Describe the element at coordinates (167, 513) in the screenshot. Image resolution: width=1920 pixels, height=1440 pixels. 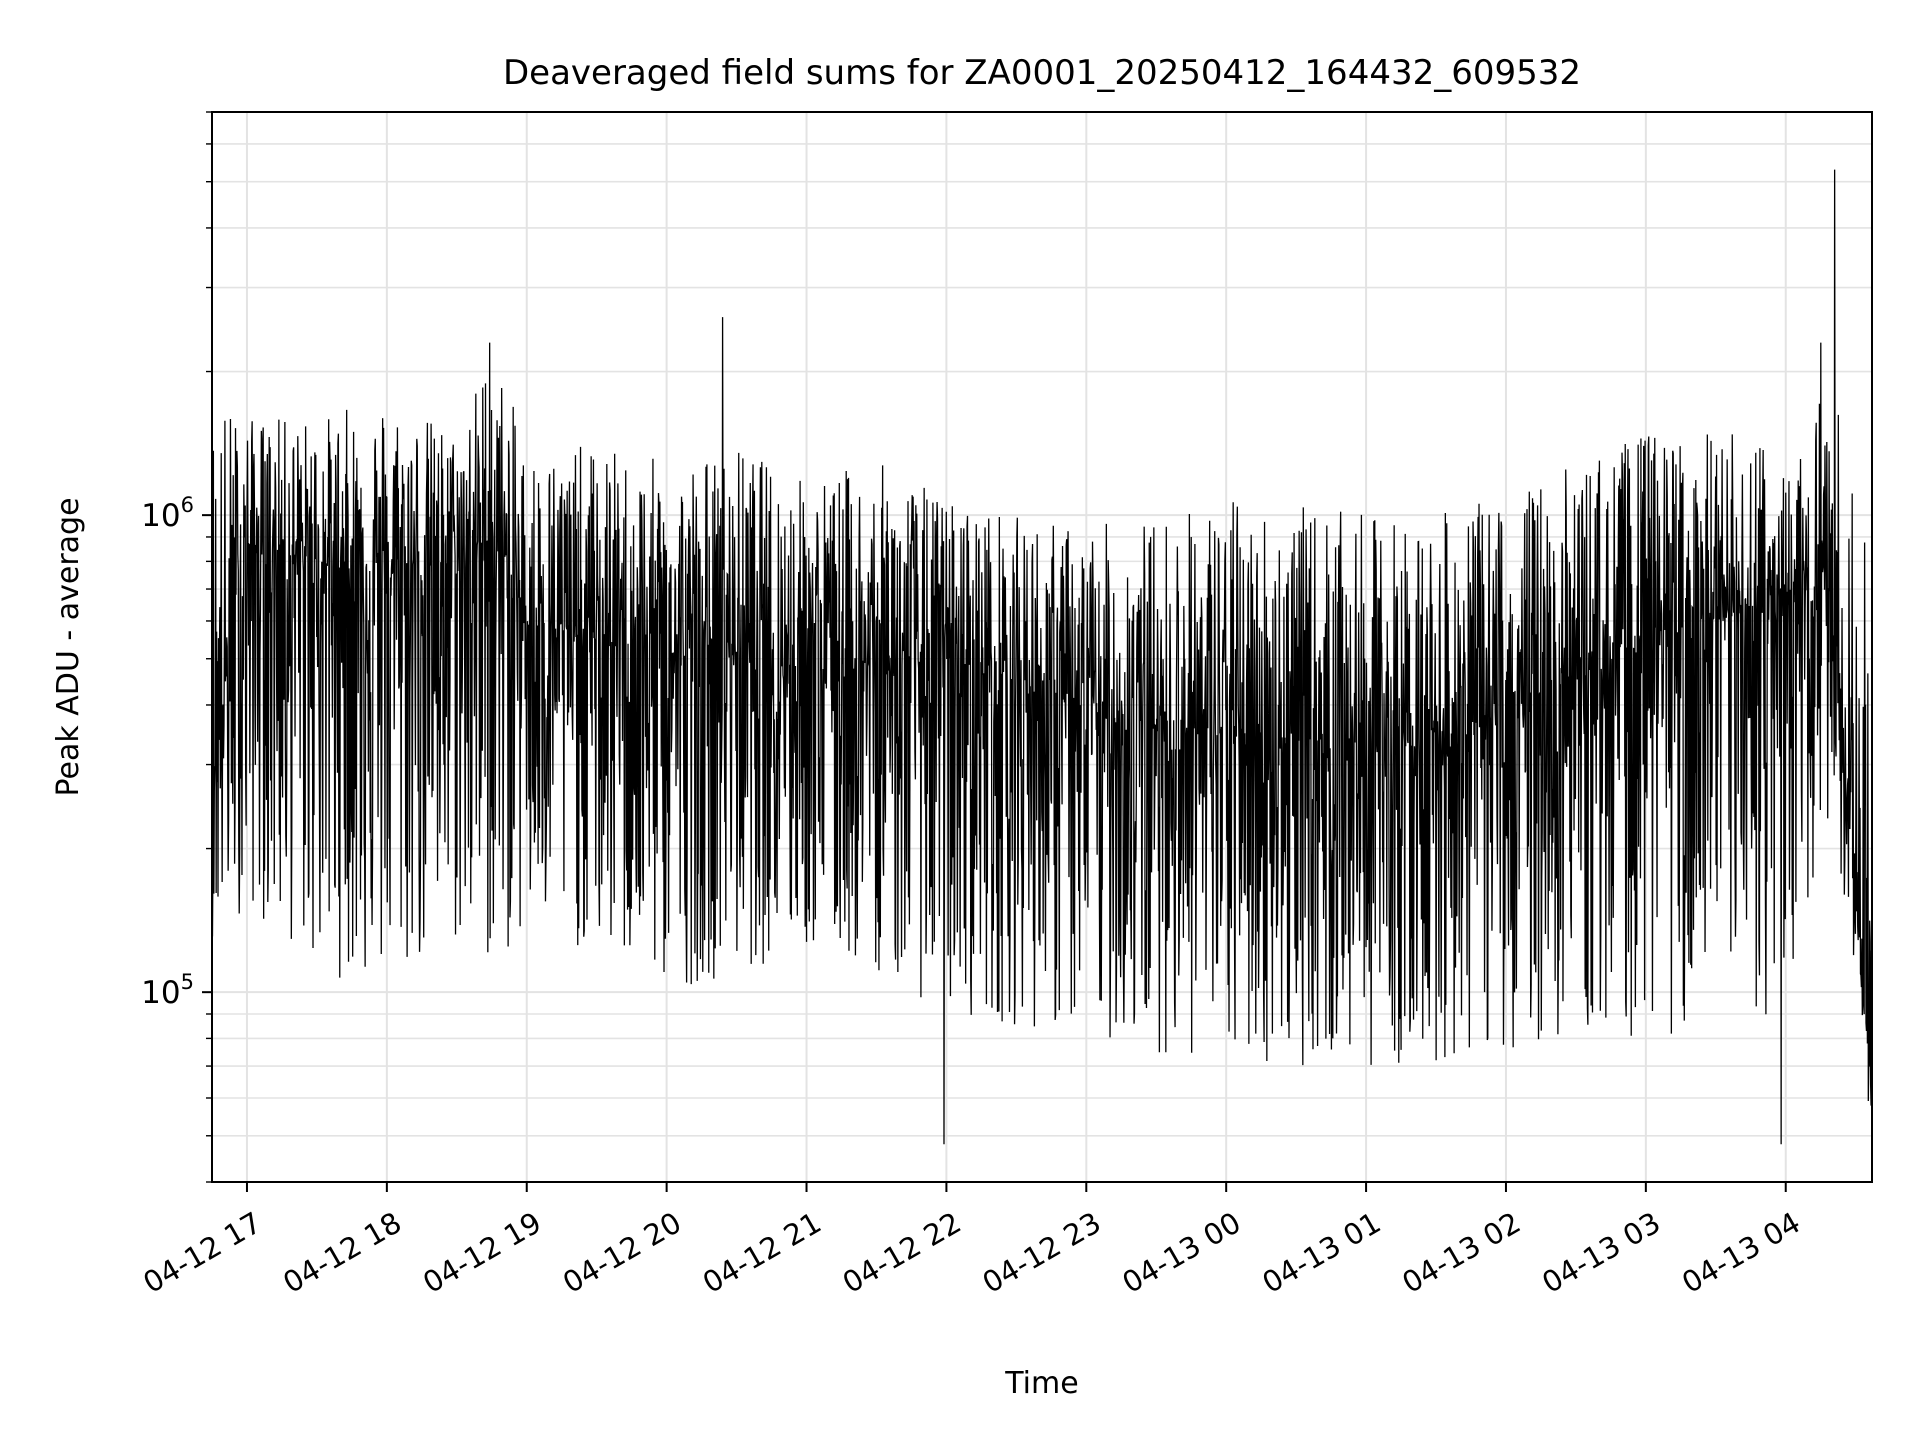
I see `y-tick-label: 10⁶` at that location.